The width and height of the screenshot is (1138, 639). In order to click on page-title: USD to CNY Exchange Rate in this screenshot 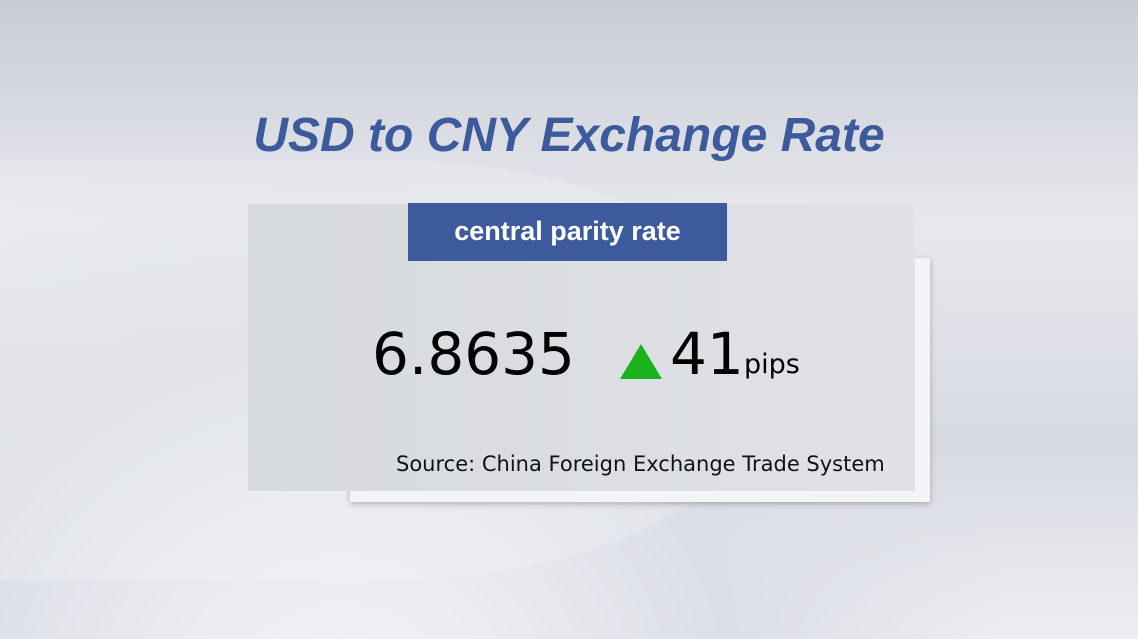, I will do `click(569, 135)`.